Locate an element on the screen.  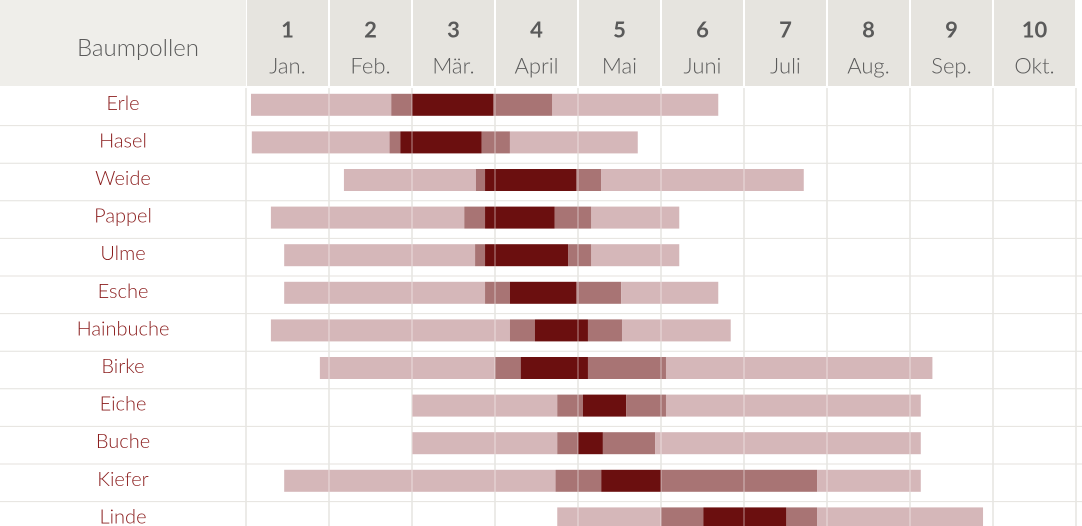
row-label: Hainbuche is located at coordinates (123, 328).